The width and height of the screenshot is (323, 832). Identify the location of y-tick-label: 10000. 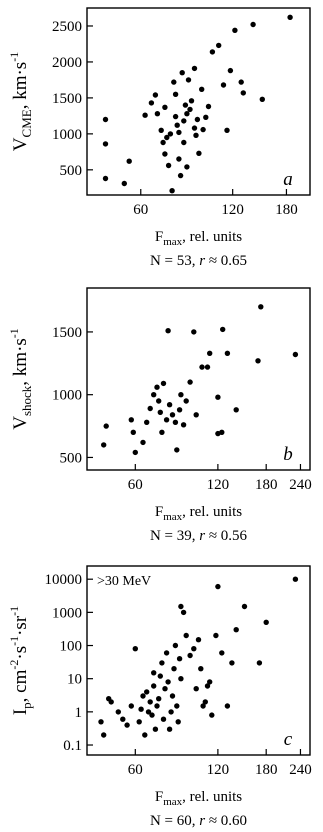
(64, 580).